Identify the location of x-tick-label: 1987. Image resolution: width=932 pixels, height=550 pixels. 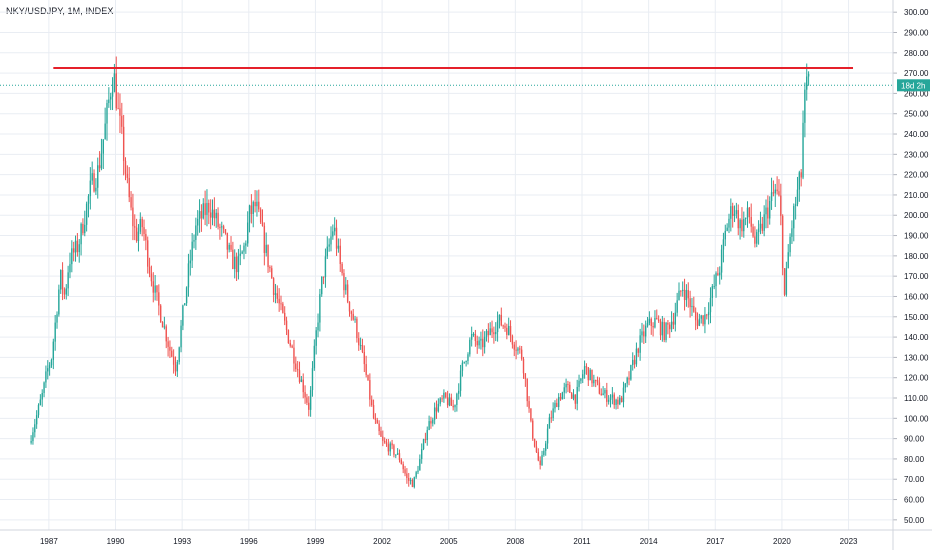
(49, 541).